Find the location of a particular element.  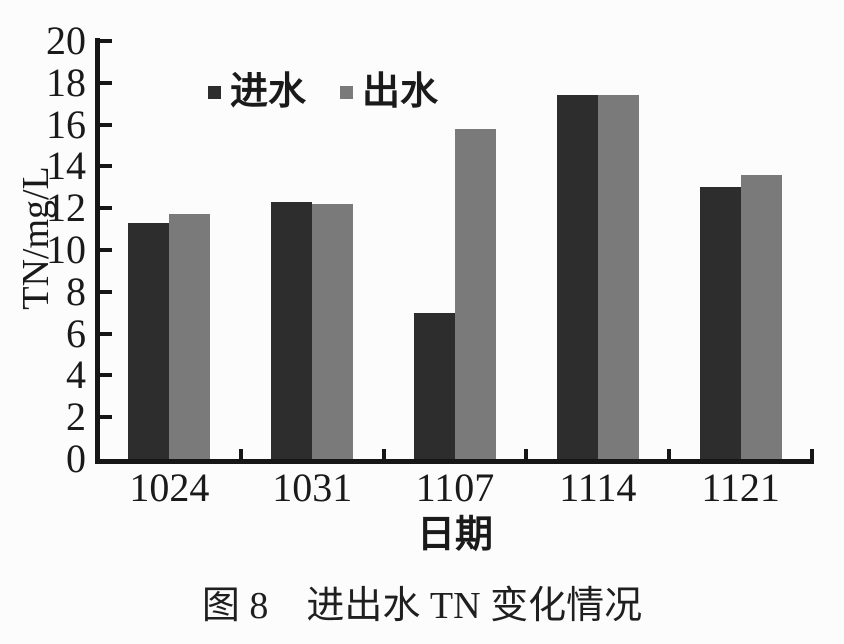

figure-caption: 图 8 进出水 TN 变化情况 is located at coordinates (422, 606).